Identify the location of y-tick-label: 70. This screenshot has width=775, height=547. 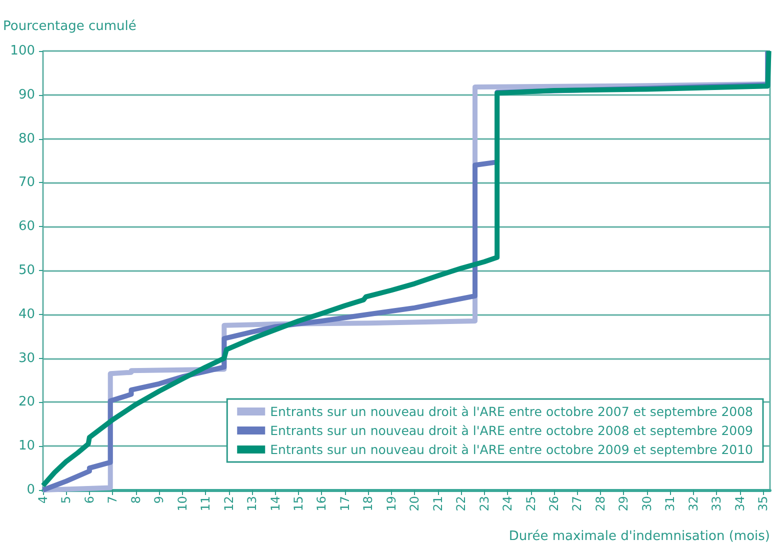
(26, 182).